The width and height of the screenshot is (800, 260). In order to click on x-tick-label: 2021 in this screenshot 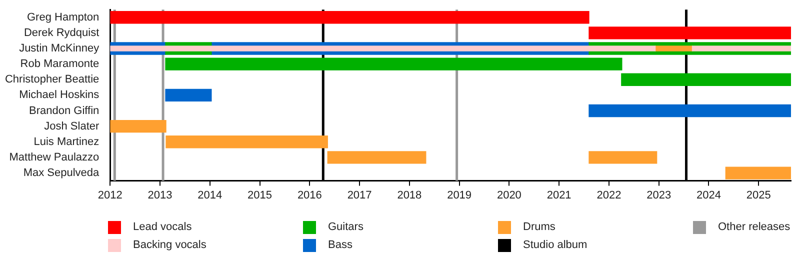, I will do `click(559, 195)`.